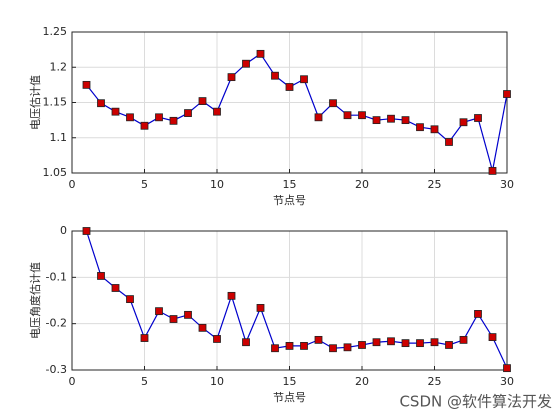 The height and width of the screenshot is (420, 560). What do you see at coordinates (35, 102) in the screenshot?
I see `y-axis-label: 电压估计值` at bounding box center [35, 102].